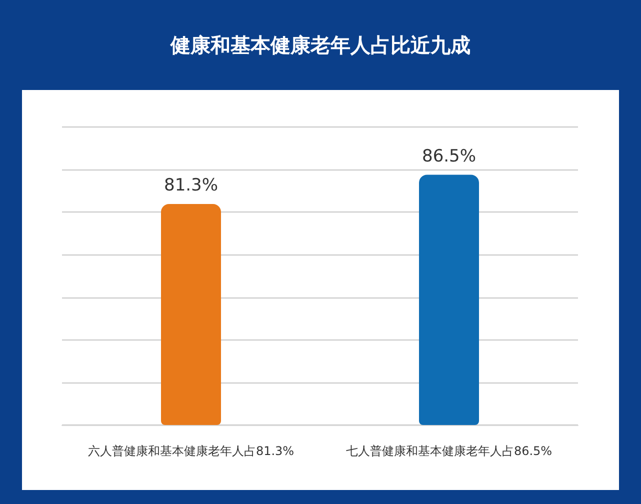 Image resolution: width=641 pixels, height=504 pixels. I want to click on x-tick-label: 七人普健康和基本健康老年人占86.5%, so click(449, 451).